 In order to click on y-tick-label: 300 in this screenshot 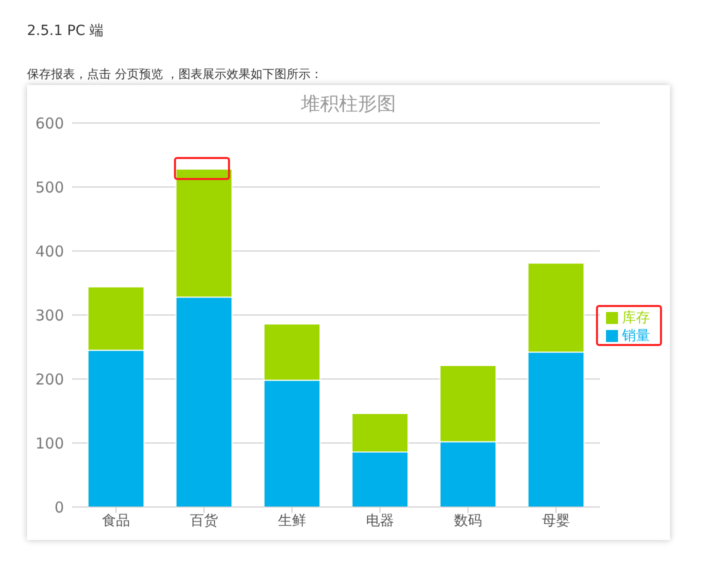, I will do `click(49, 315)`.